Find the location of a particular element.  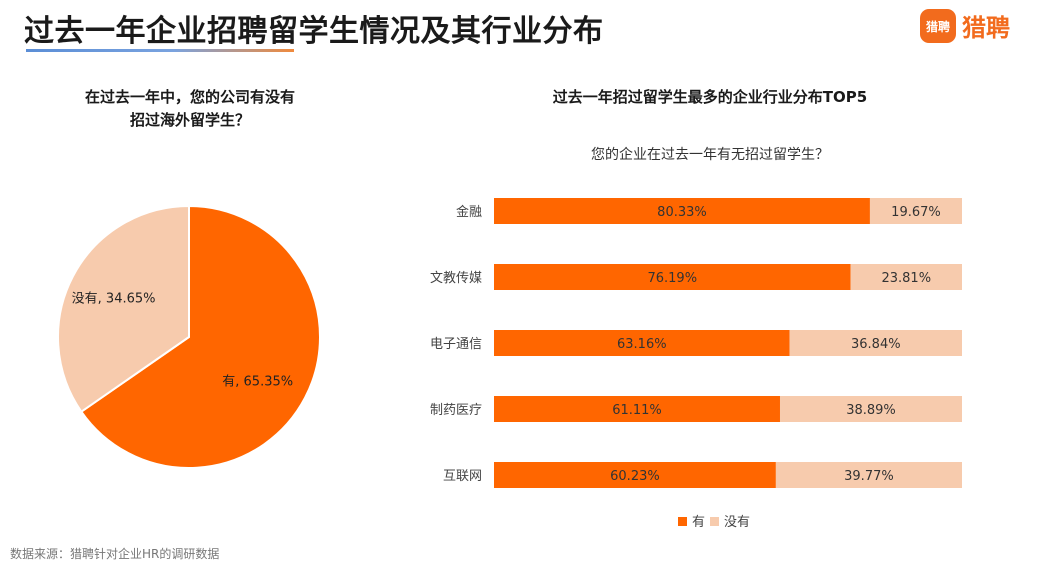

legend-label-1: 有 is located at coordinates (698, 522).